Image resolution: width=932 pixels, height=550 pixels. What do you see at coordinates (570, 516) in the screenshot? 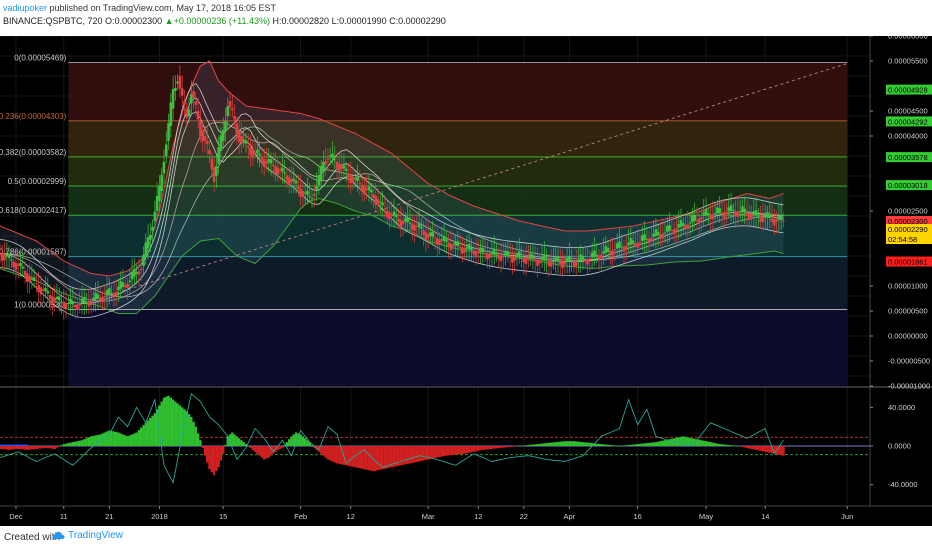
I see `x-tick-label: Apr` at bounding box center [570, 516].